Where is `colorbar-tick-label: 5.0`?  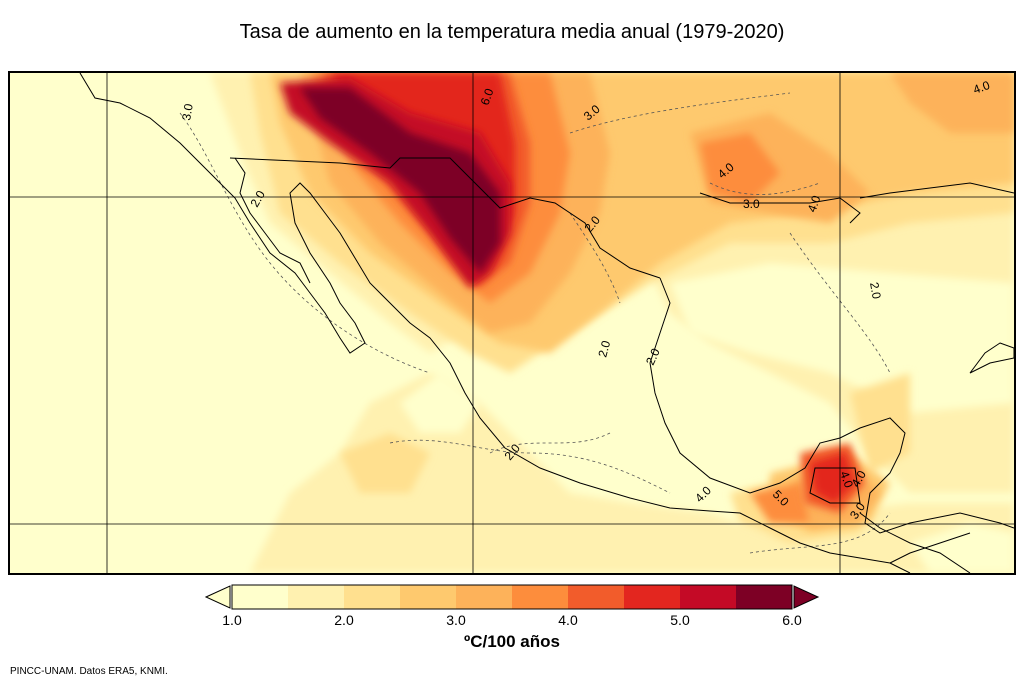 colorbar-tick-label: 5.0 is located at coordinates (680, 620).